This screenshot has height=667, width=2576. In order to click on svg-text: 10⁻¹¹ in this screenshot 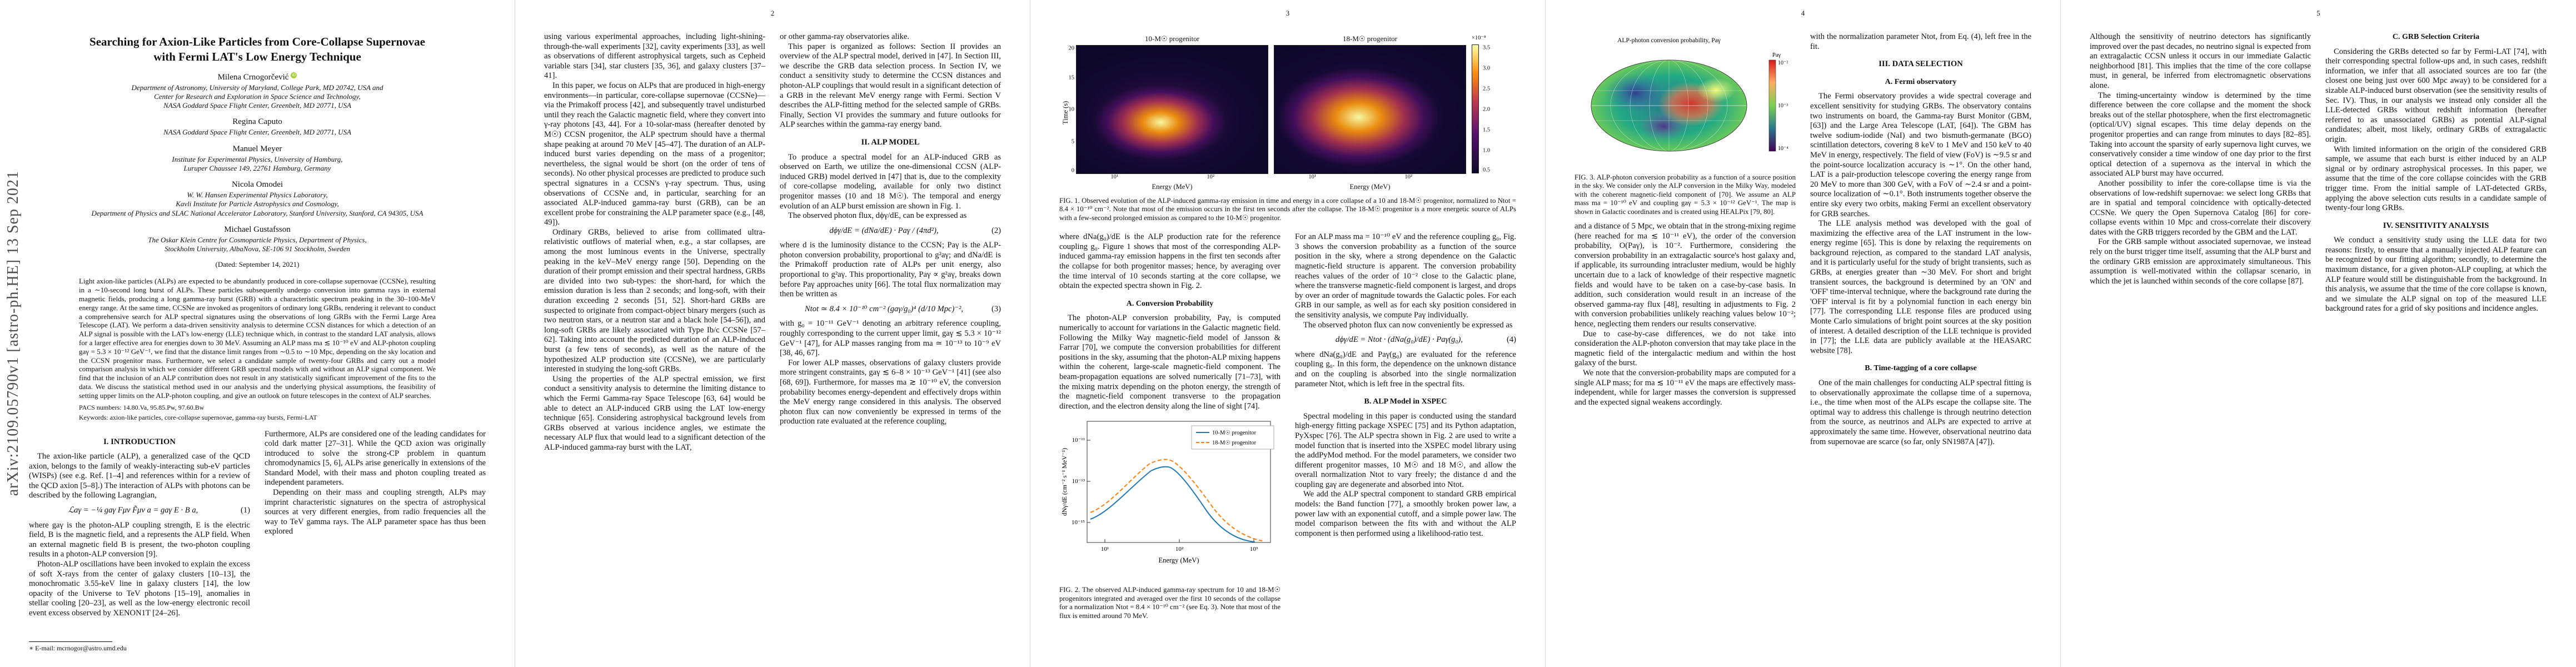, I will do `click(1078, 440)`.